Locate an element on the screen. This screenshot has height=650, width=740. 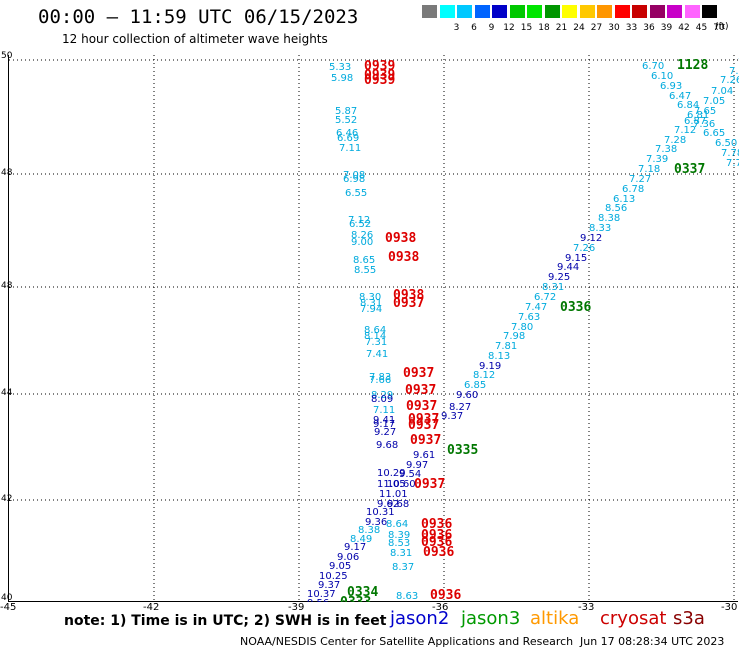
color-scale-label: 24 is located at coordinates (579, 28).